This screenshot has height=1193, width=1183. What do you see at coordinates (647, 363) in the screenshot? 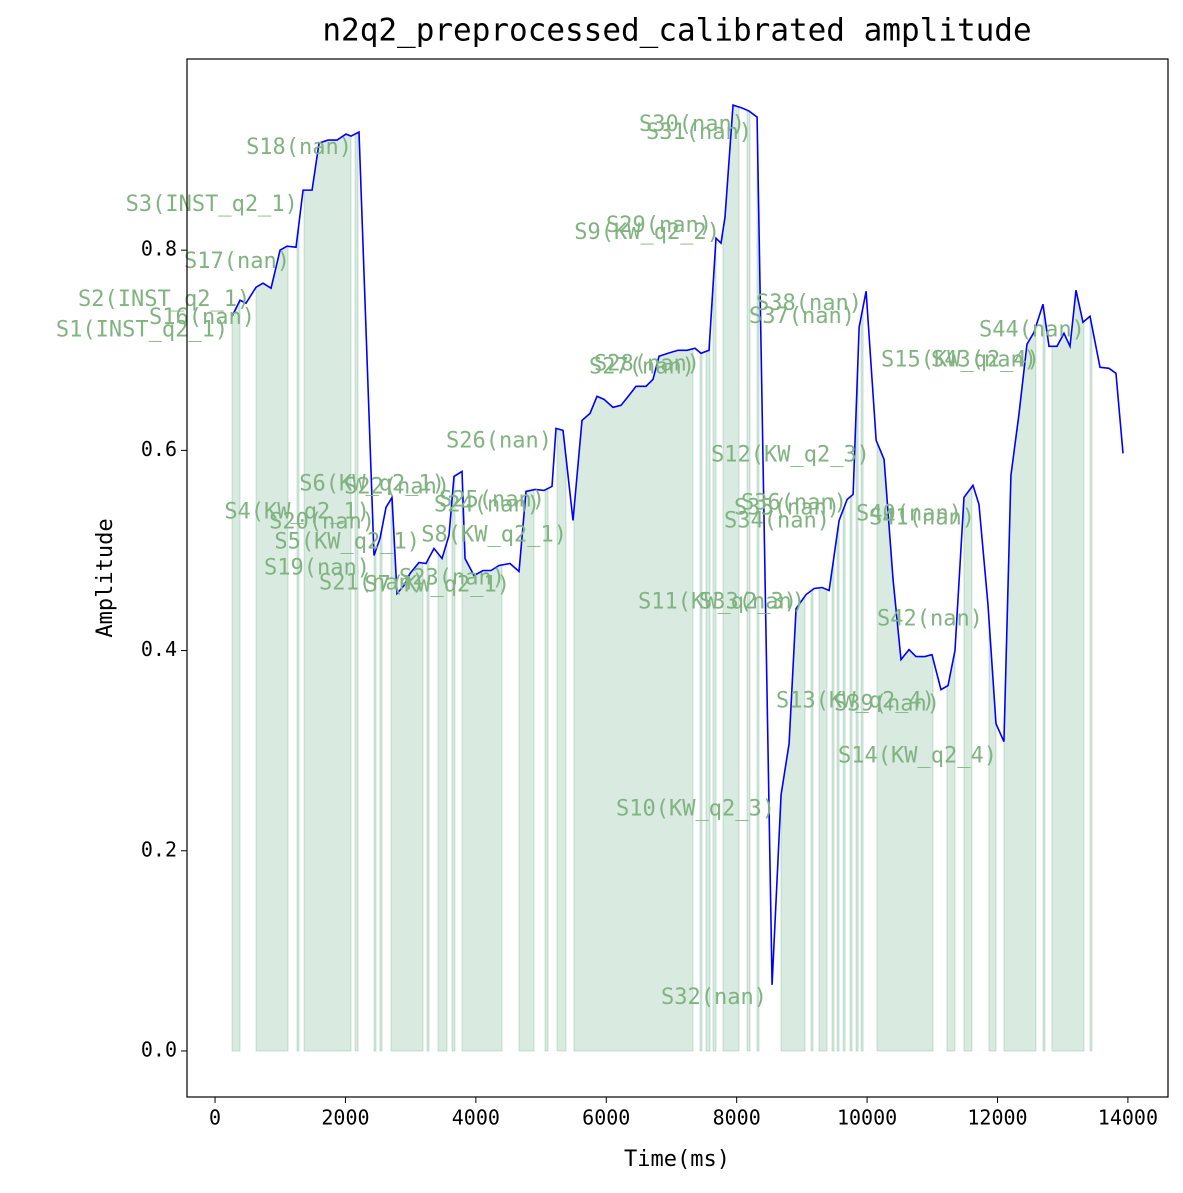
I see `segment-label: S28(nan)` at bounding box center [647, 363].